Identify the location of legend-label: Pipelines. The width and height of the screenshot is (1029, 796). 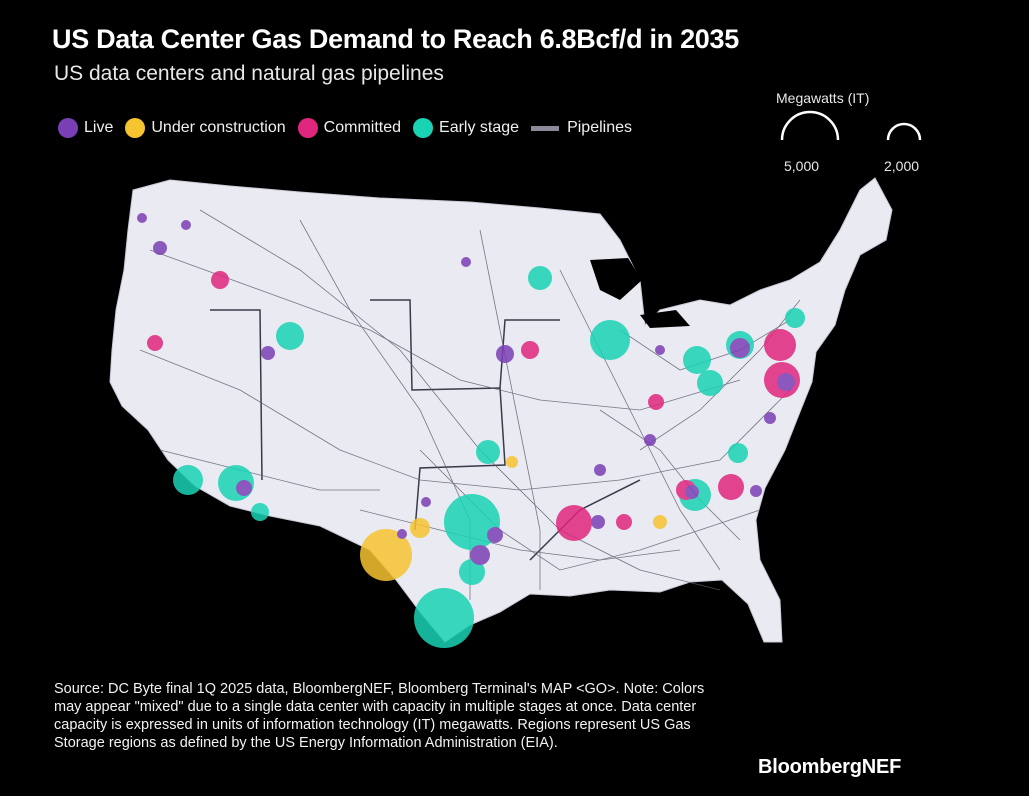
(599, 127).